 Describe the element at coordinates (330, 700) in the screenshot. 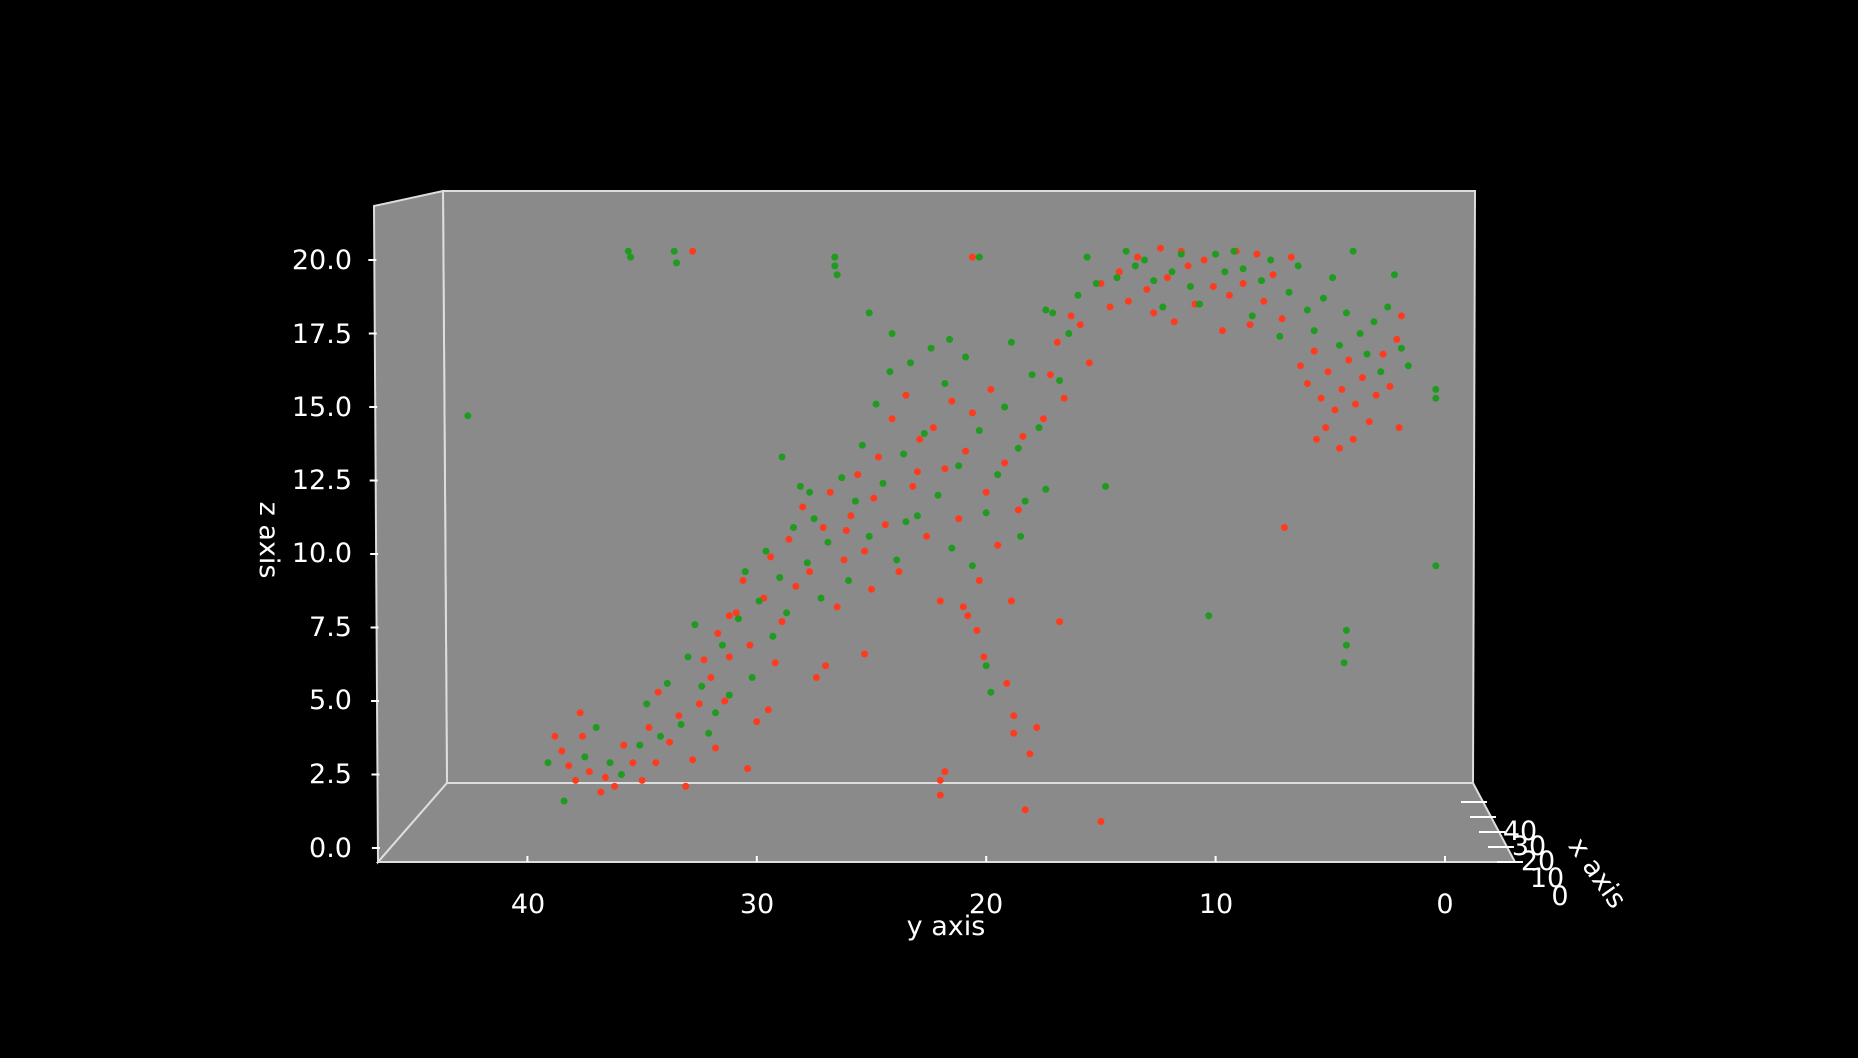

I see `z-tick-label: 5.0` at that location.